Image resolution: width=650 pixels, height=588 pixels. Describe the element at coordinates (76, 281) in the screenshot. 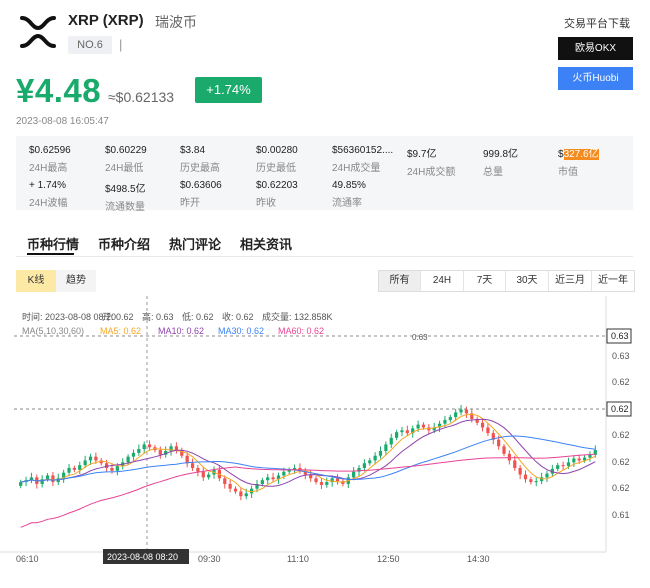

I see `trend-mode-button: 趋势` at that location.